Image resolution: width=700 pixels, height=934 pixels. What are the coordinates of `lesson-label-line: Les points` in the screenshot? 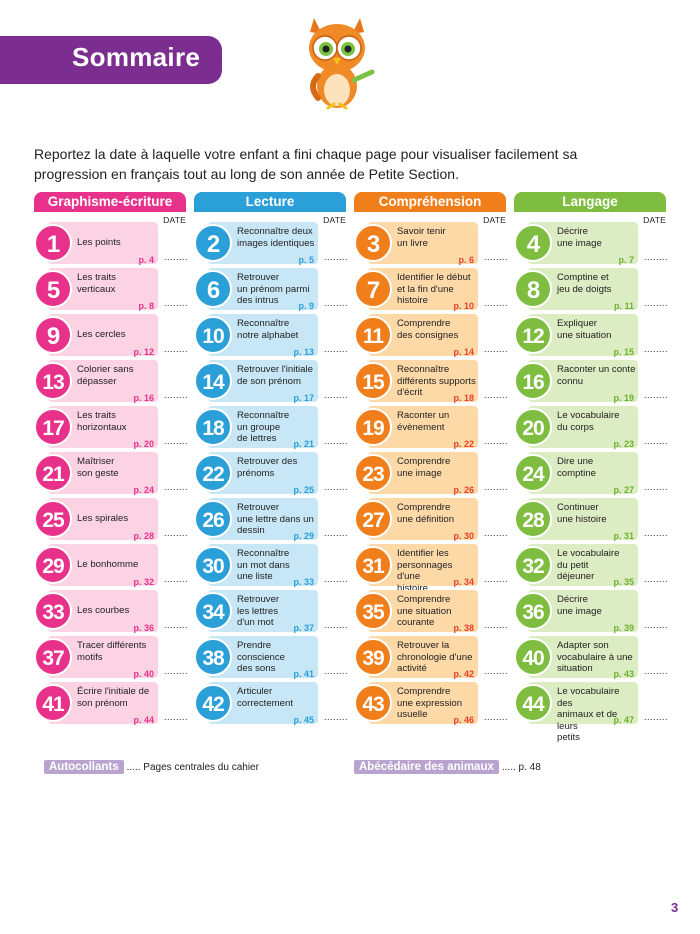 It's located at (99, 242).